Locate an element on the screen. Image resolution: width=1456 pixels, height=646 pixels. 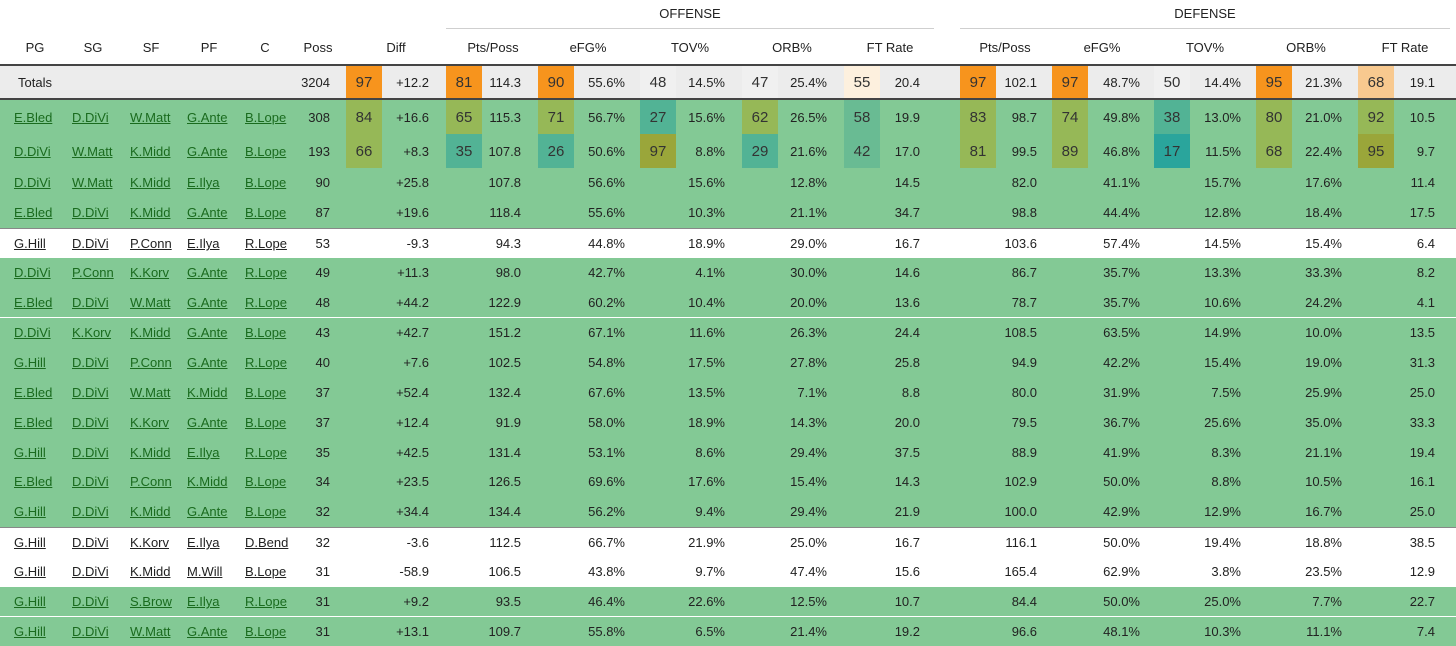
player-link: M.Will is located at coordinates (214, 572).